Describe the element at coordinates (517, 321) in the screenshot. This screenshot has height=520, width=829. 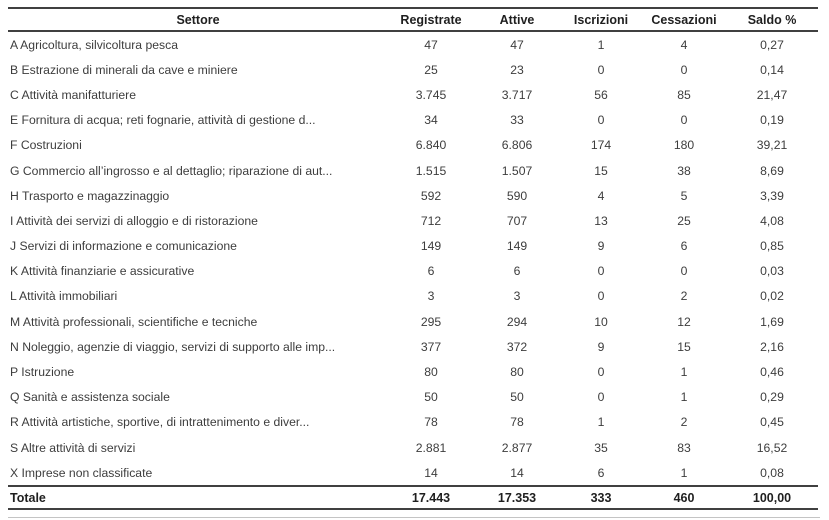
I see `value-cell: 294` at that location.